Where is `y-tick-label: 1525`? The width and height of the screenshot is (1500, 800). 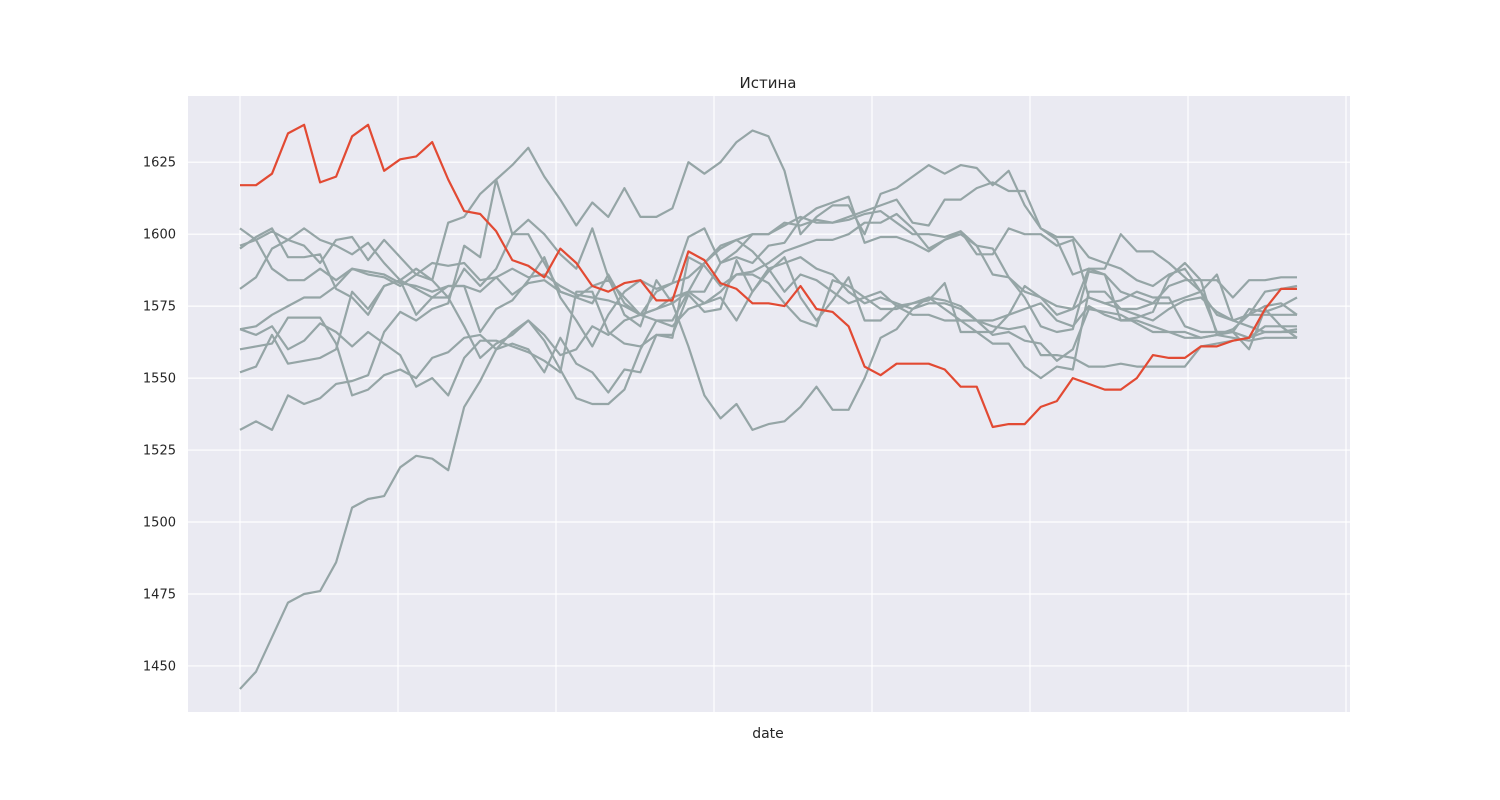 y-tick-label: 1525 is located at coordinates (159, 451).